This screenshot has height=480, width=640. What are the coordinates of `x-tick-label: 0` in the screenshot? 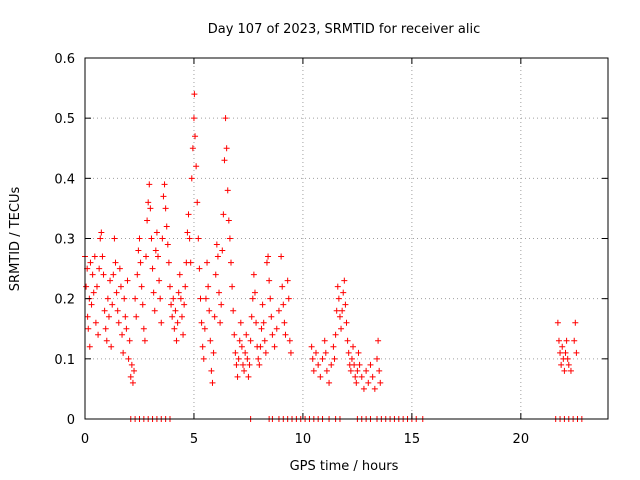 It's located at (85, 439).